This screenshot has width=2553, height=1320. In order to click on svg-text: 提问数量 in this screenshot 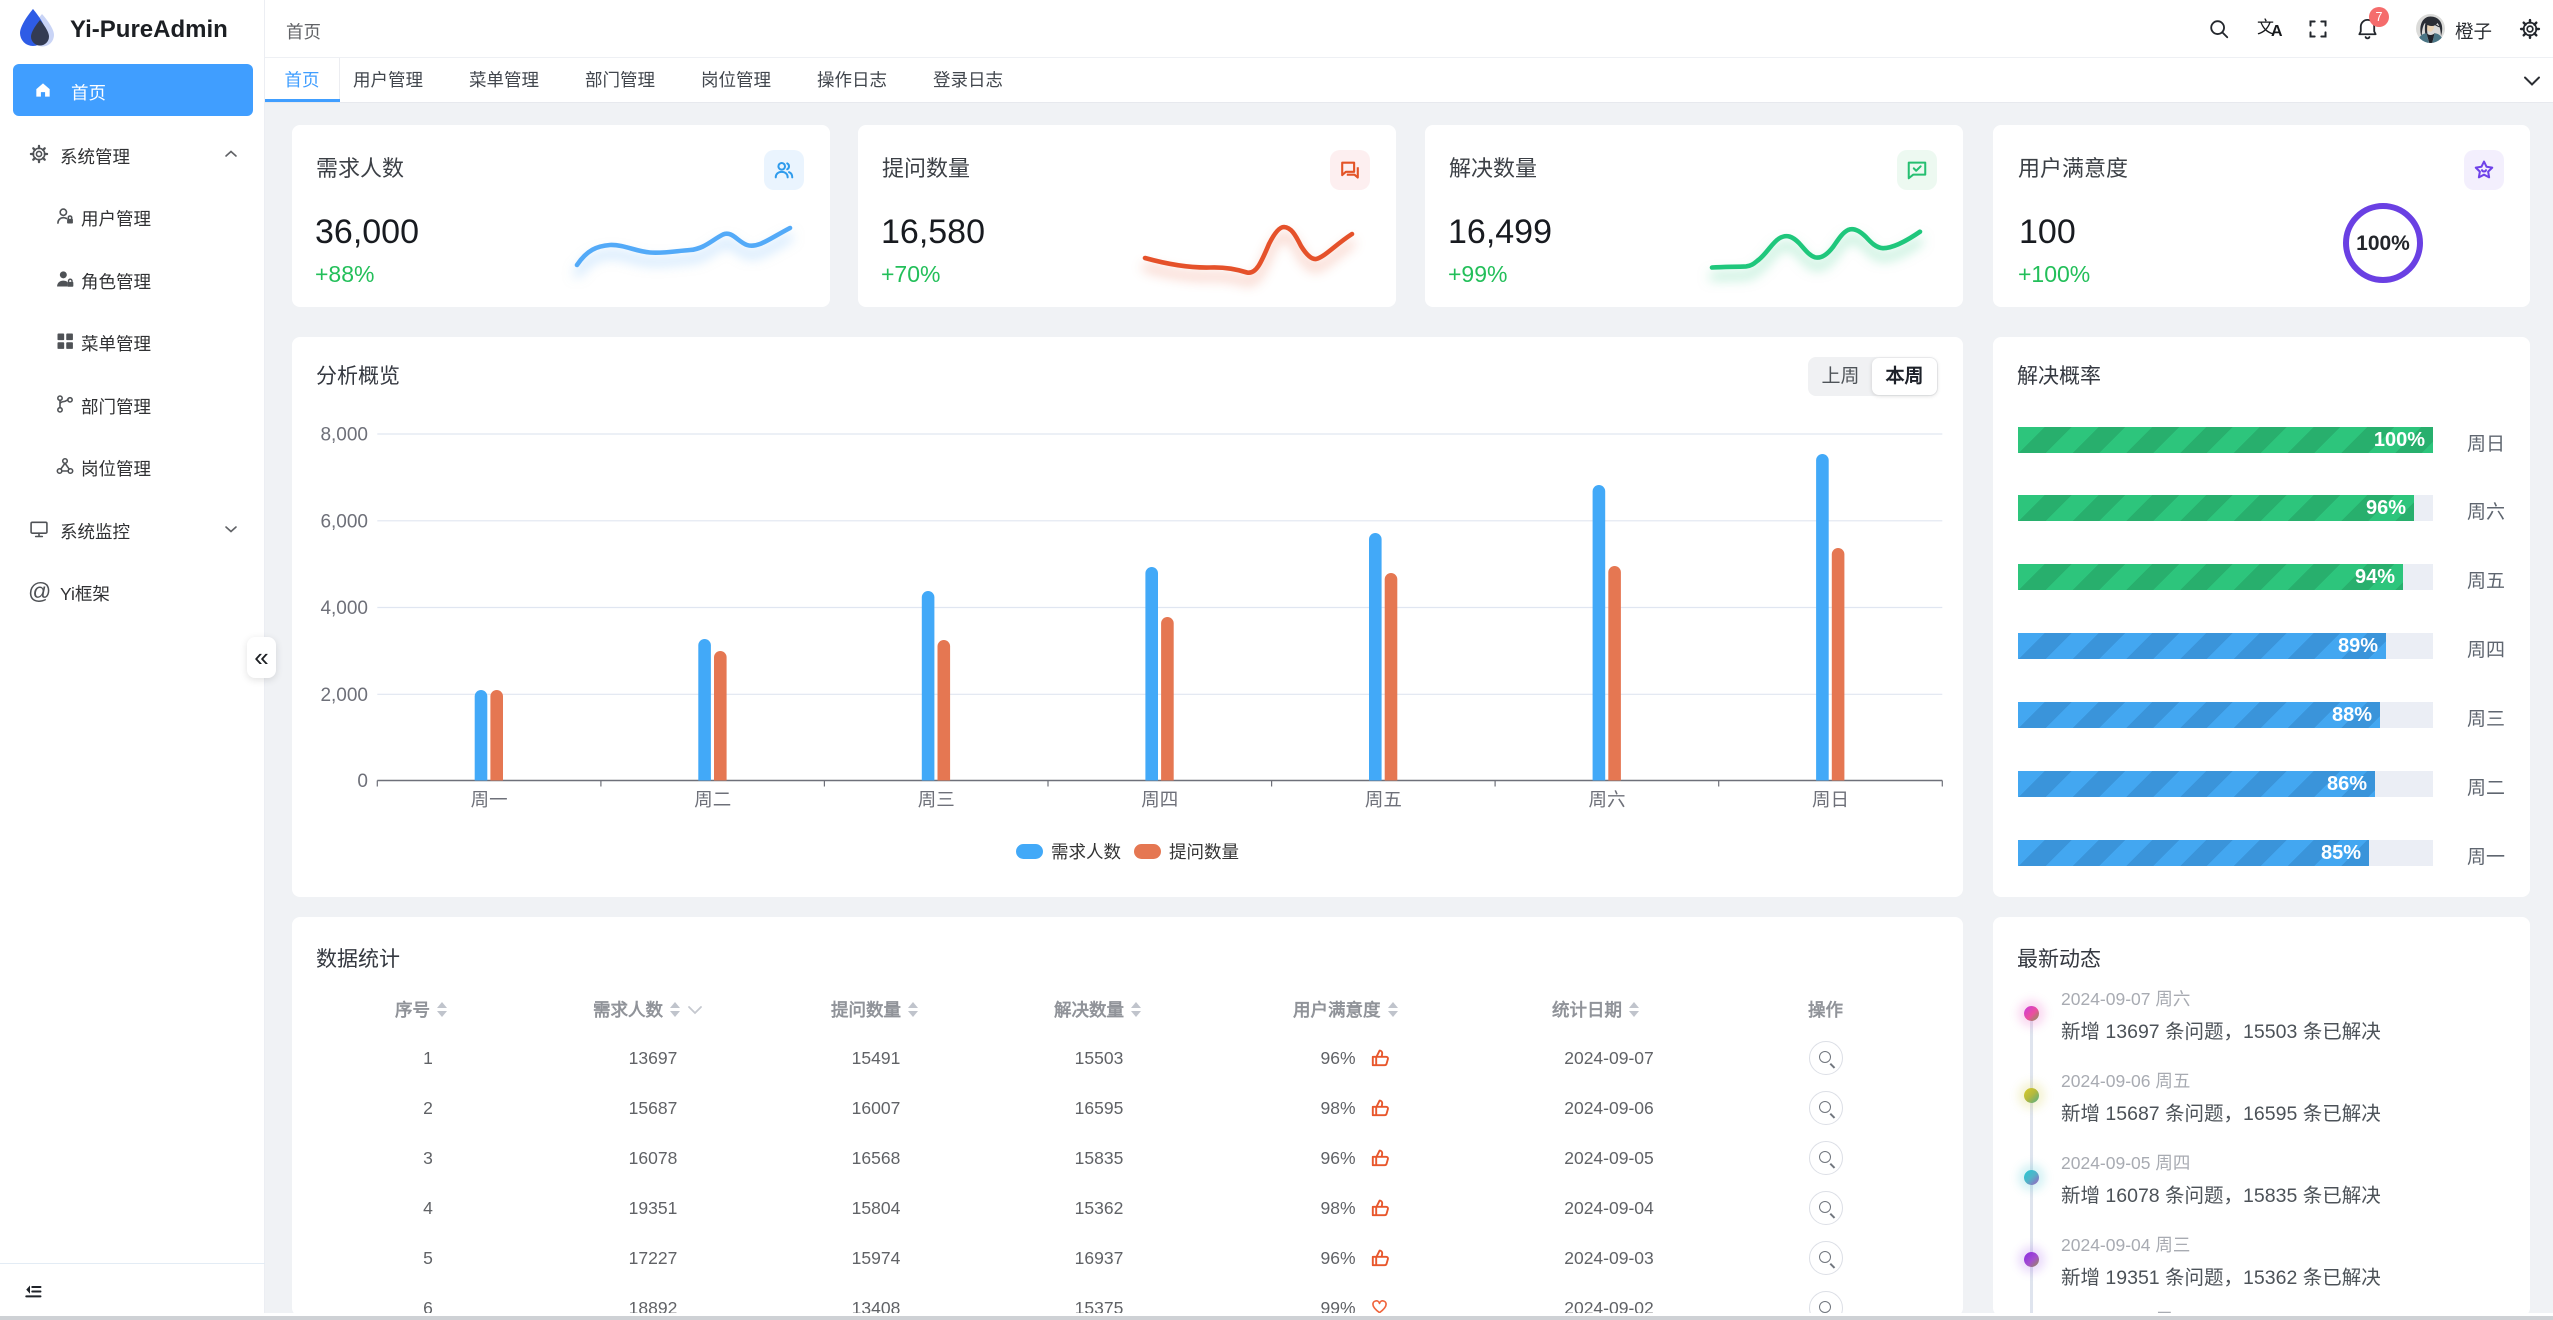, I will do `click(1204, 852)`.